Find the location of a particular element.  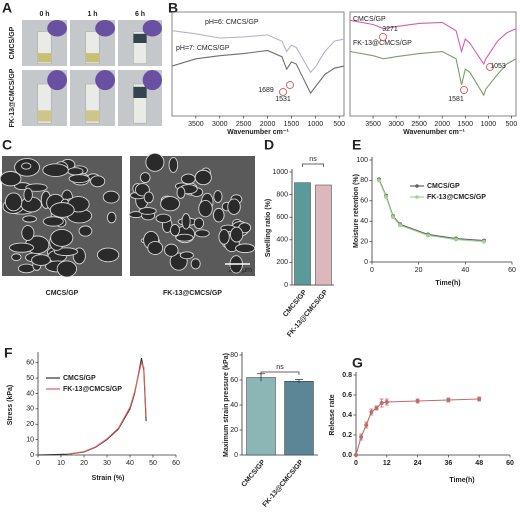

y-tick-label: 1000 is located at coordinates (280, 172).